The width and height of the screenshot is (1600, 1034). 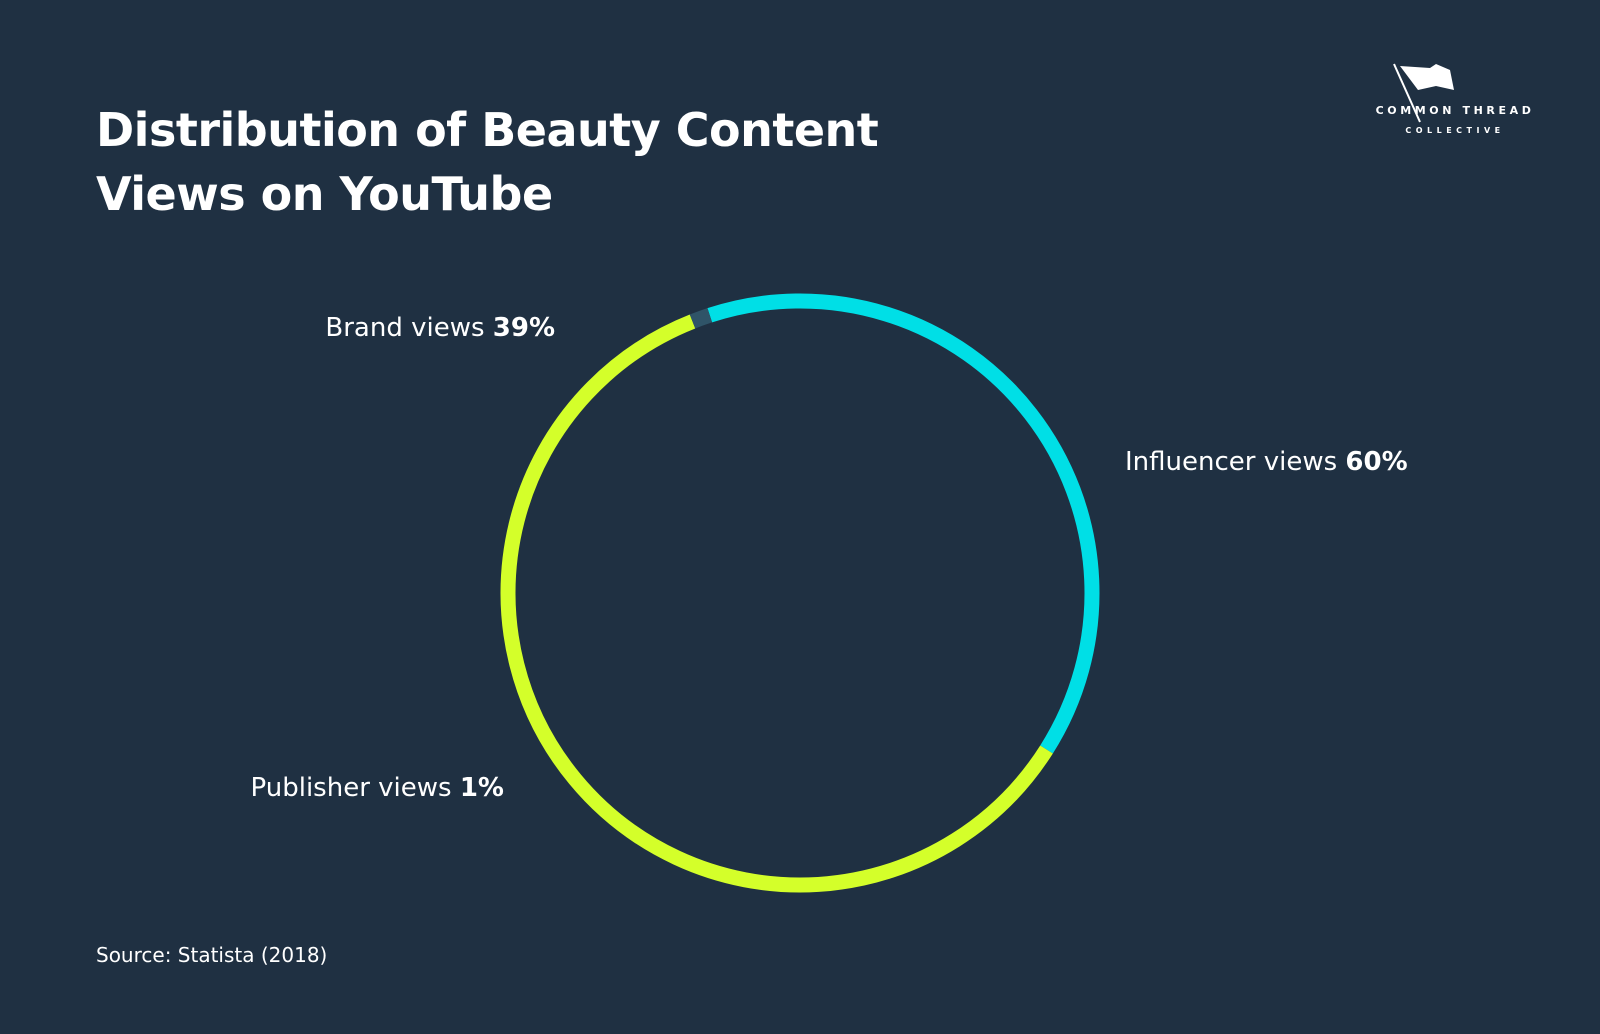 I want to click on slice-label-influencer-name: Influencer views, so click(x=1231, y=462).